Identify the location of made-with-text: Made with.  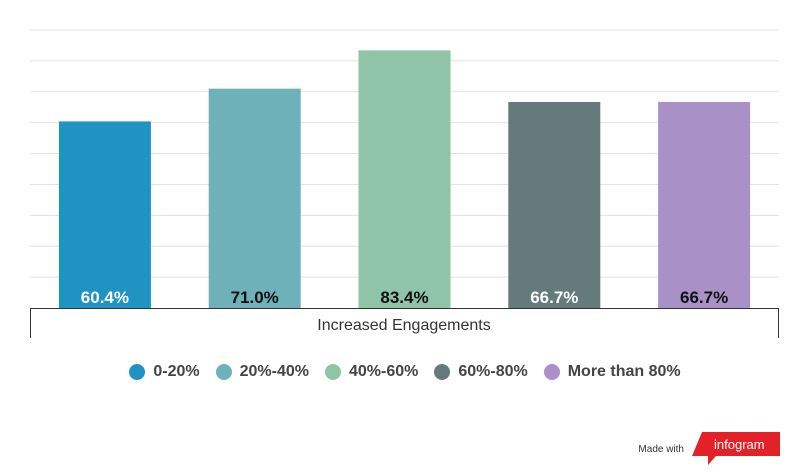
(661, 449).